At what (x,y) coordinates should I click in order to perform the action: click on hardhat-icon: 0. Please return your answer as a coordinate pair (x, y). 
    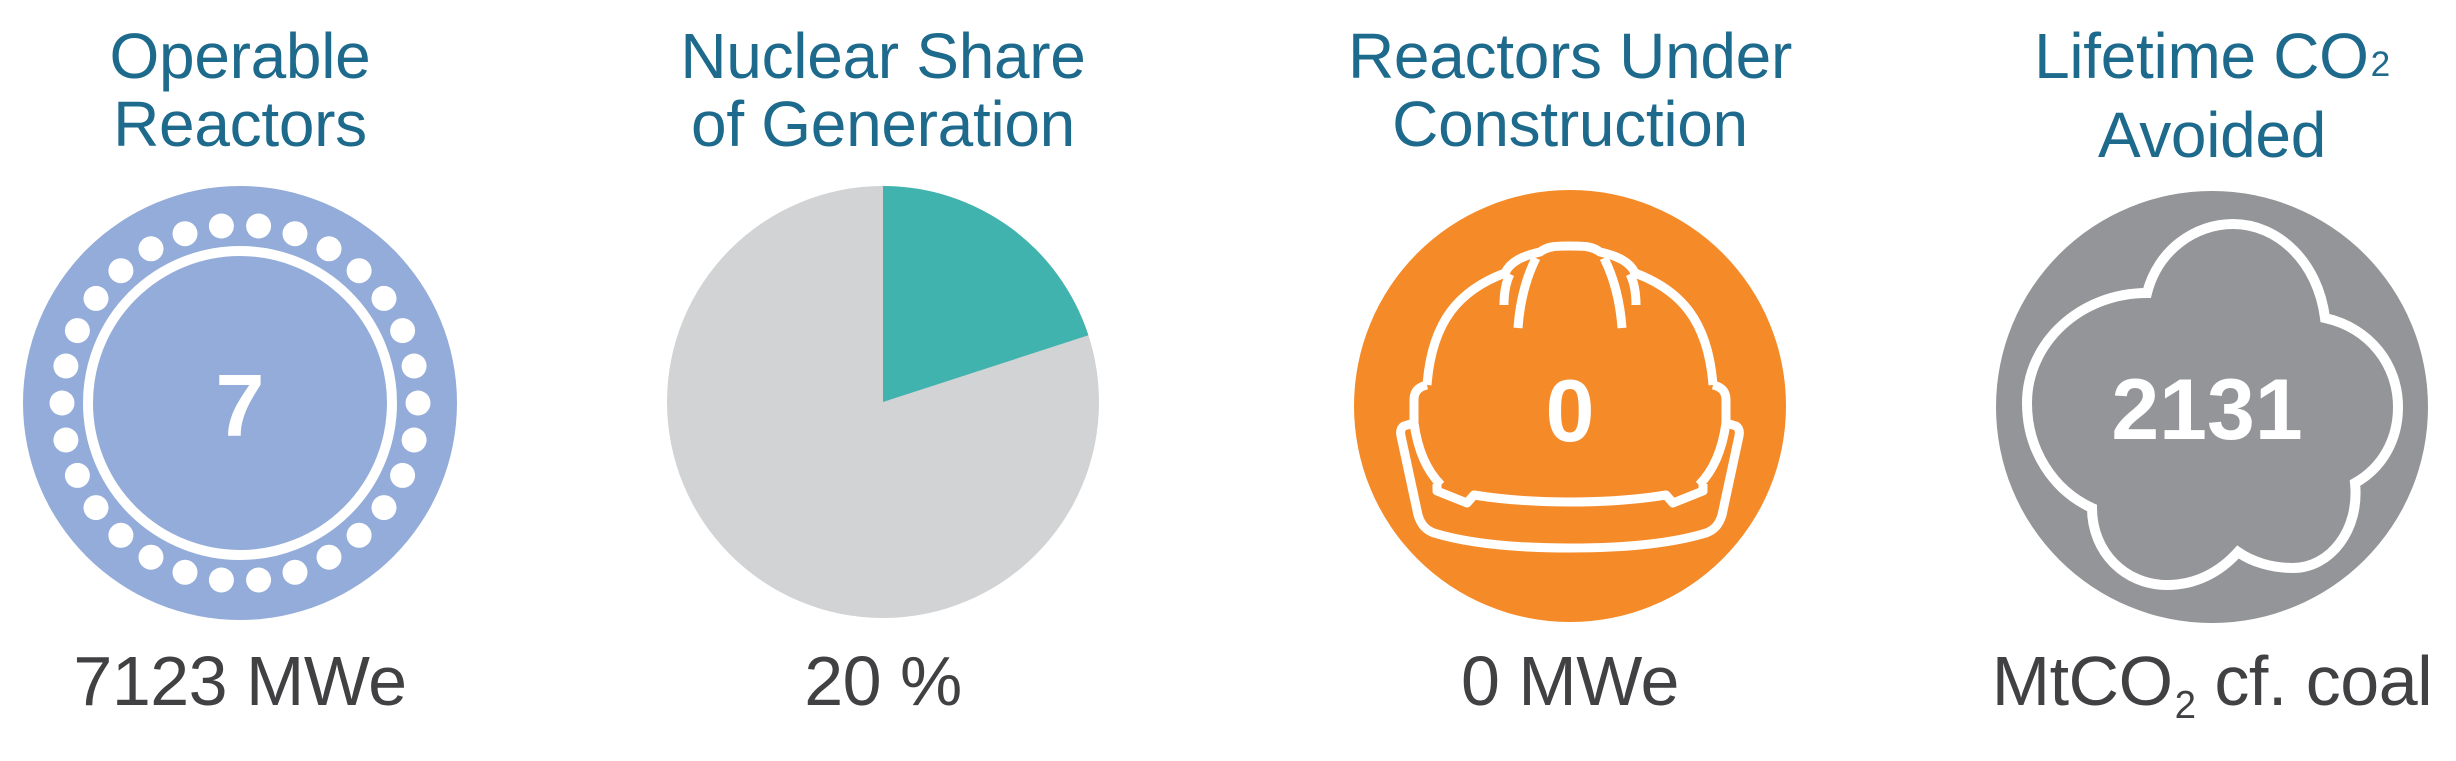
    Looking at the image, I should click on (1570, 406).